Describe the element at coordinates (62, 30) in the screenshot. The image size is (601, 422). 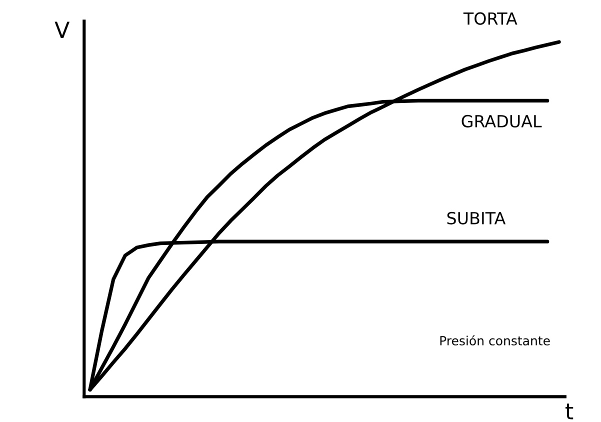
I see `y-axis-title: V` at that location.